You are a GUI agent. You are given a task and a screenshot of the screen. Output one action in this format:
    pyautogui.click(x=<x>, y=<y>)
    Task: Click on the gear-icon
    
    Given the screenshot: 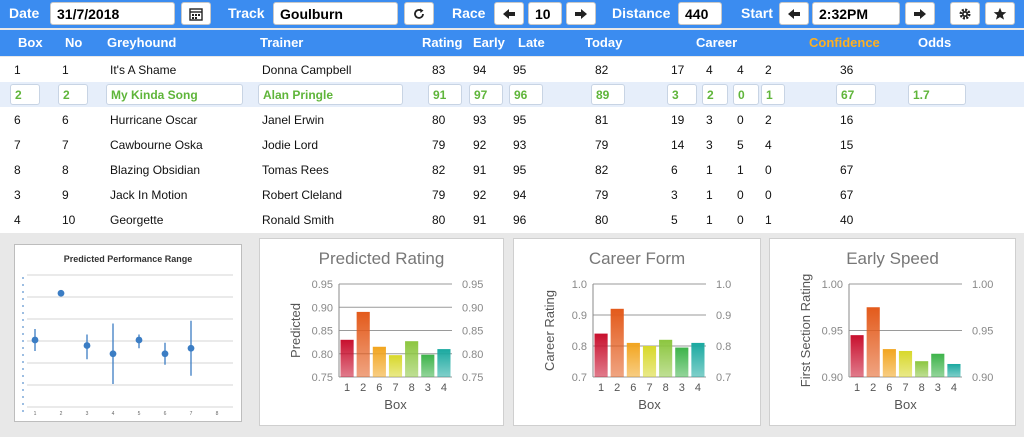 What is the action you would take?
    pyautogui.click(x=965, y=13)
    